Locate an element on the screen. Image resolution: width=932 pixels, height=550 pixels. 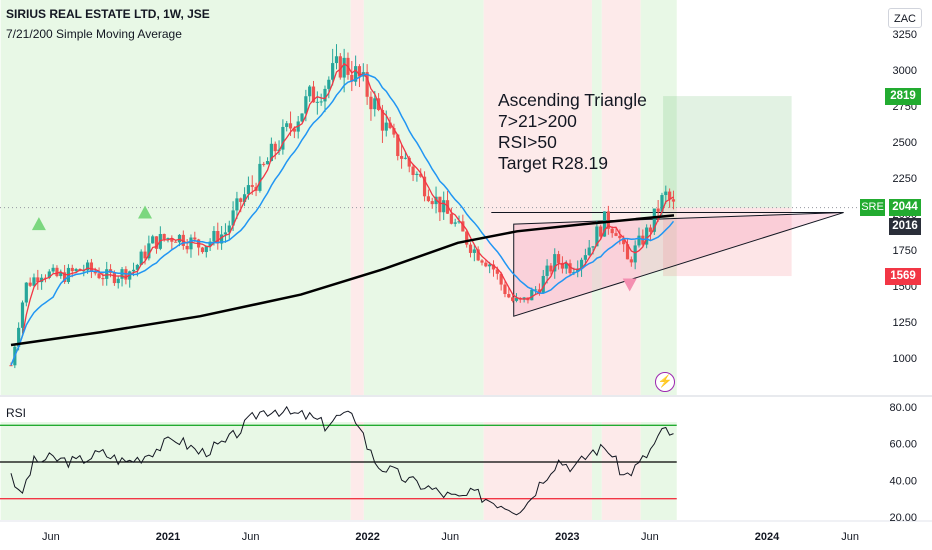
time-axis-tick: 2022 is located at coordinates (367, 537).